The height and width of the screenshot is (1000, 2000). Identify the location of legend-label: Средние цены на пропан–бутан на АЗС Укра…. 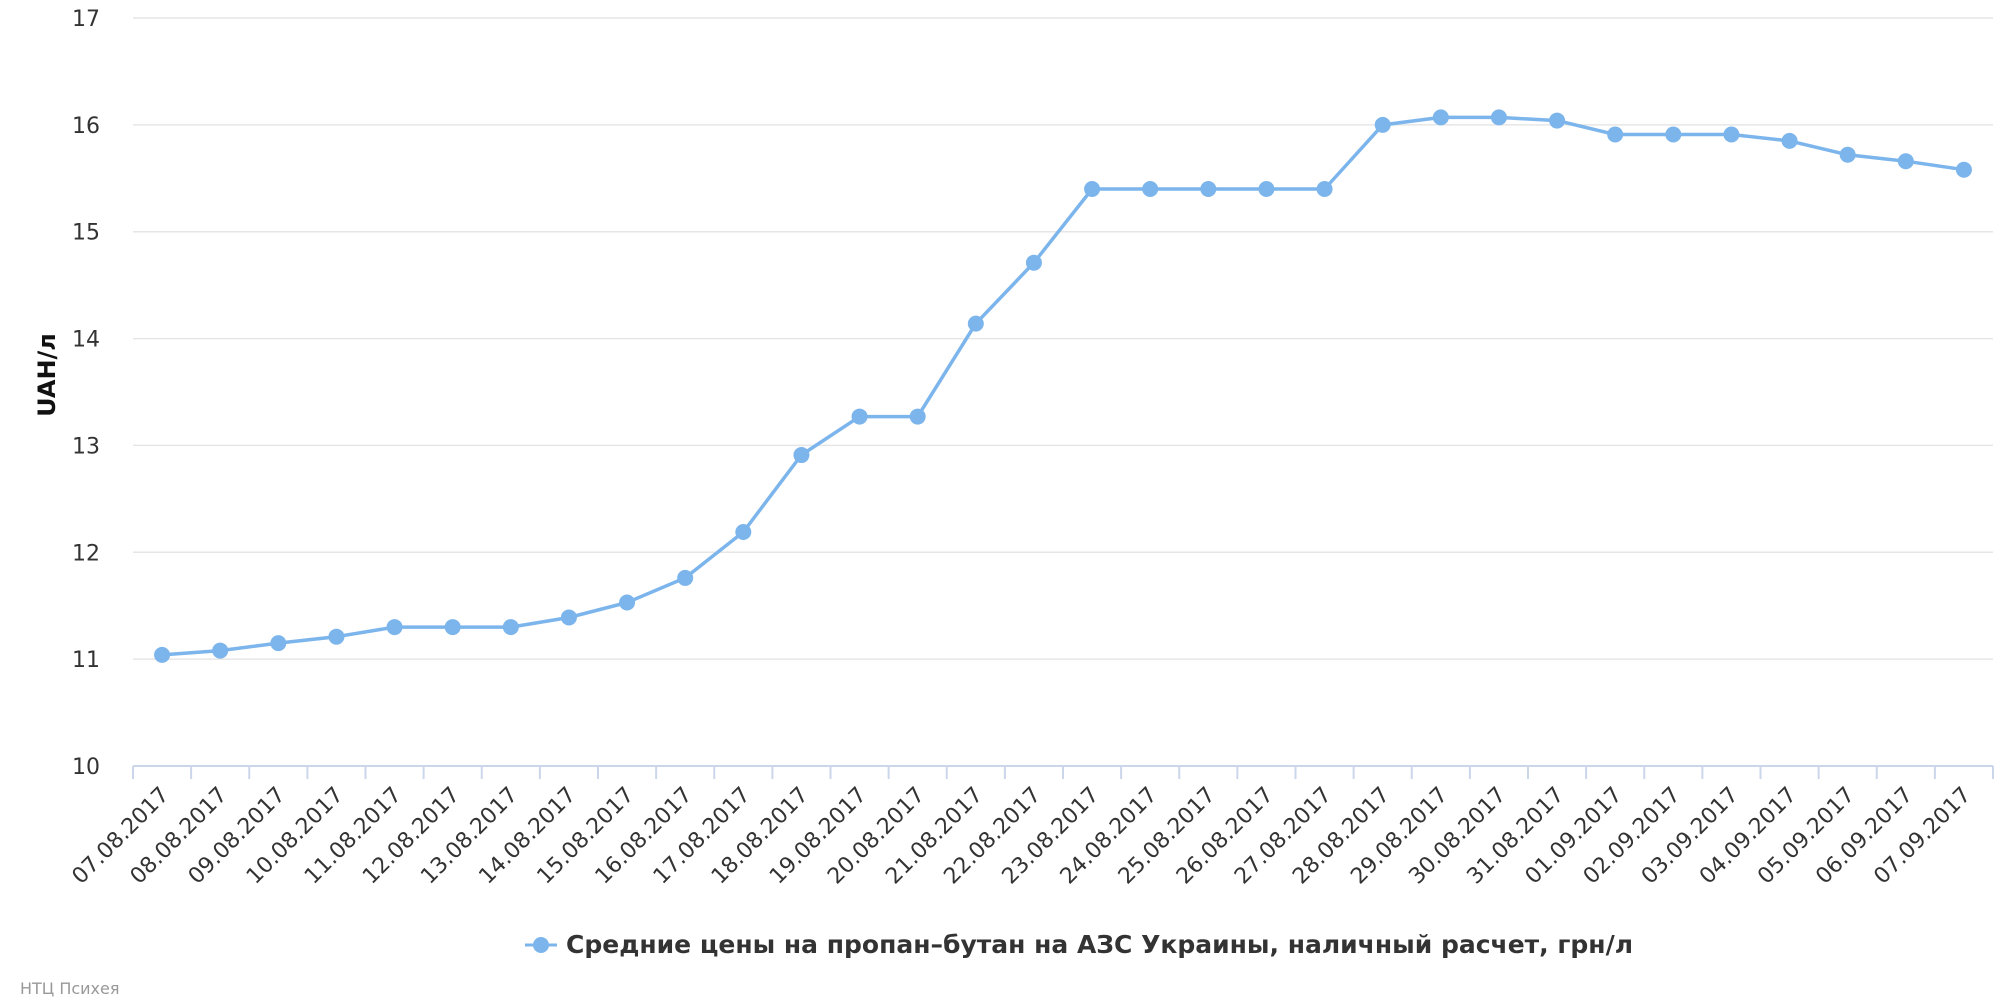
(1099, 944).